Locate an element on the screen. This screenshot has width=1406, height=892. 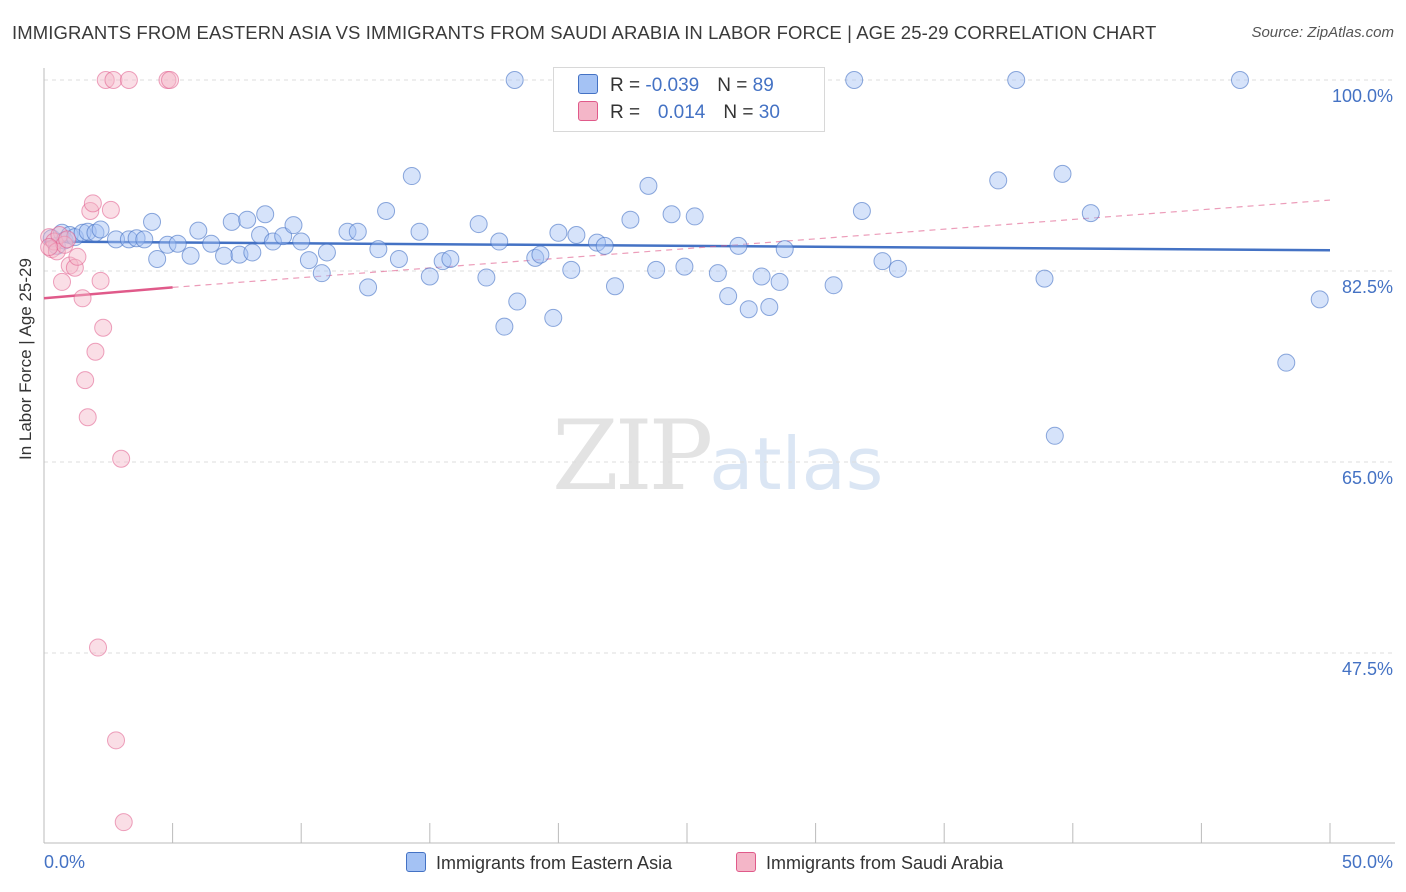
y-tick-label: 65.0% is located at coordinates (1367, 478).